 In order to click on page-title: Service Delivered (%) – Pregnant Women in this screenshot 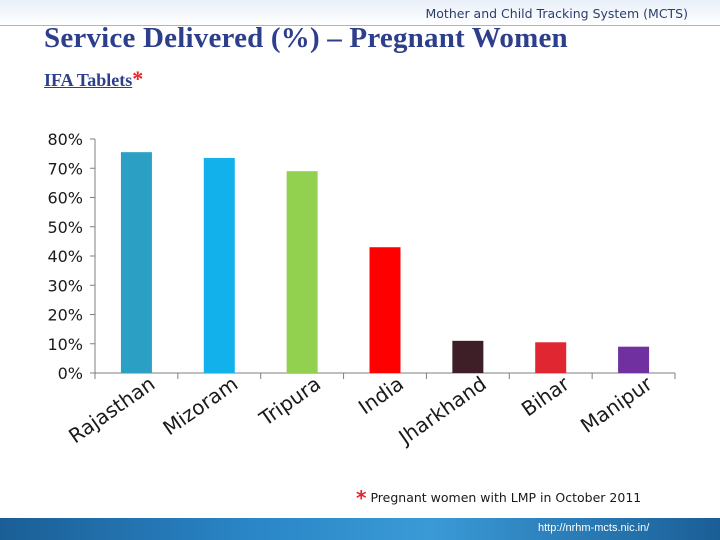, I will do `click(306, 38)`.